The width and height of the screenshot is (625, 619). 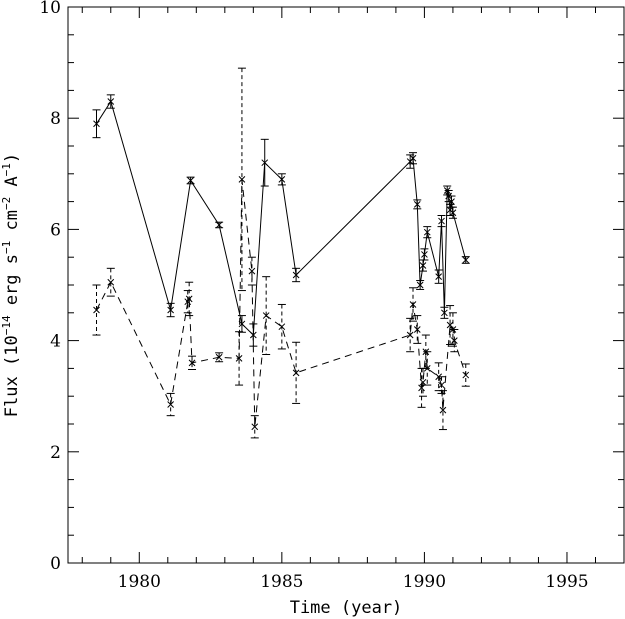 What do you see at coordinates (50, 9) in the screenshot?
I see `y-tick-label: 10` at bounding box center [50, 9].